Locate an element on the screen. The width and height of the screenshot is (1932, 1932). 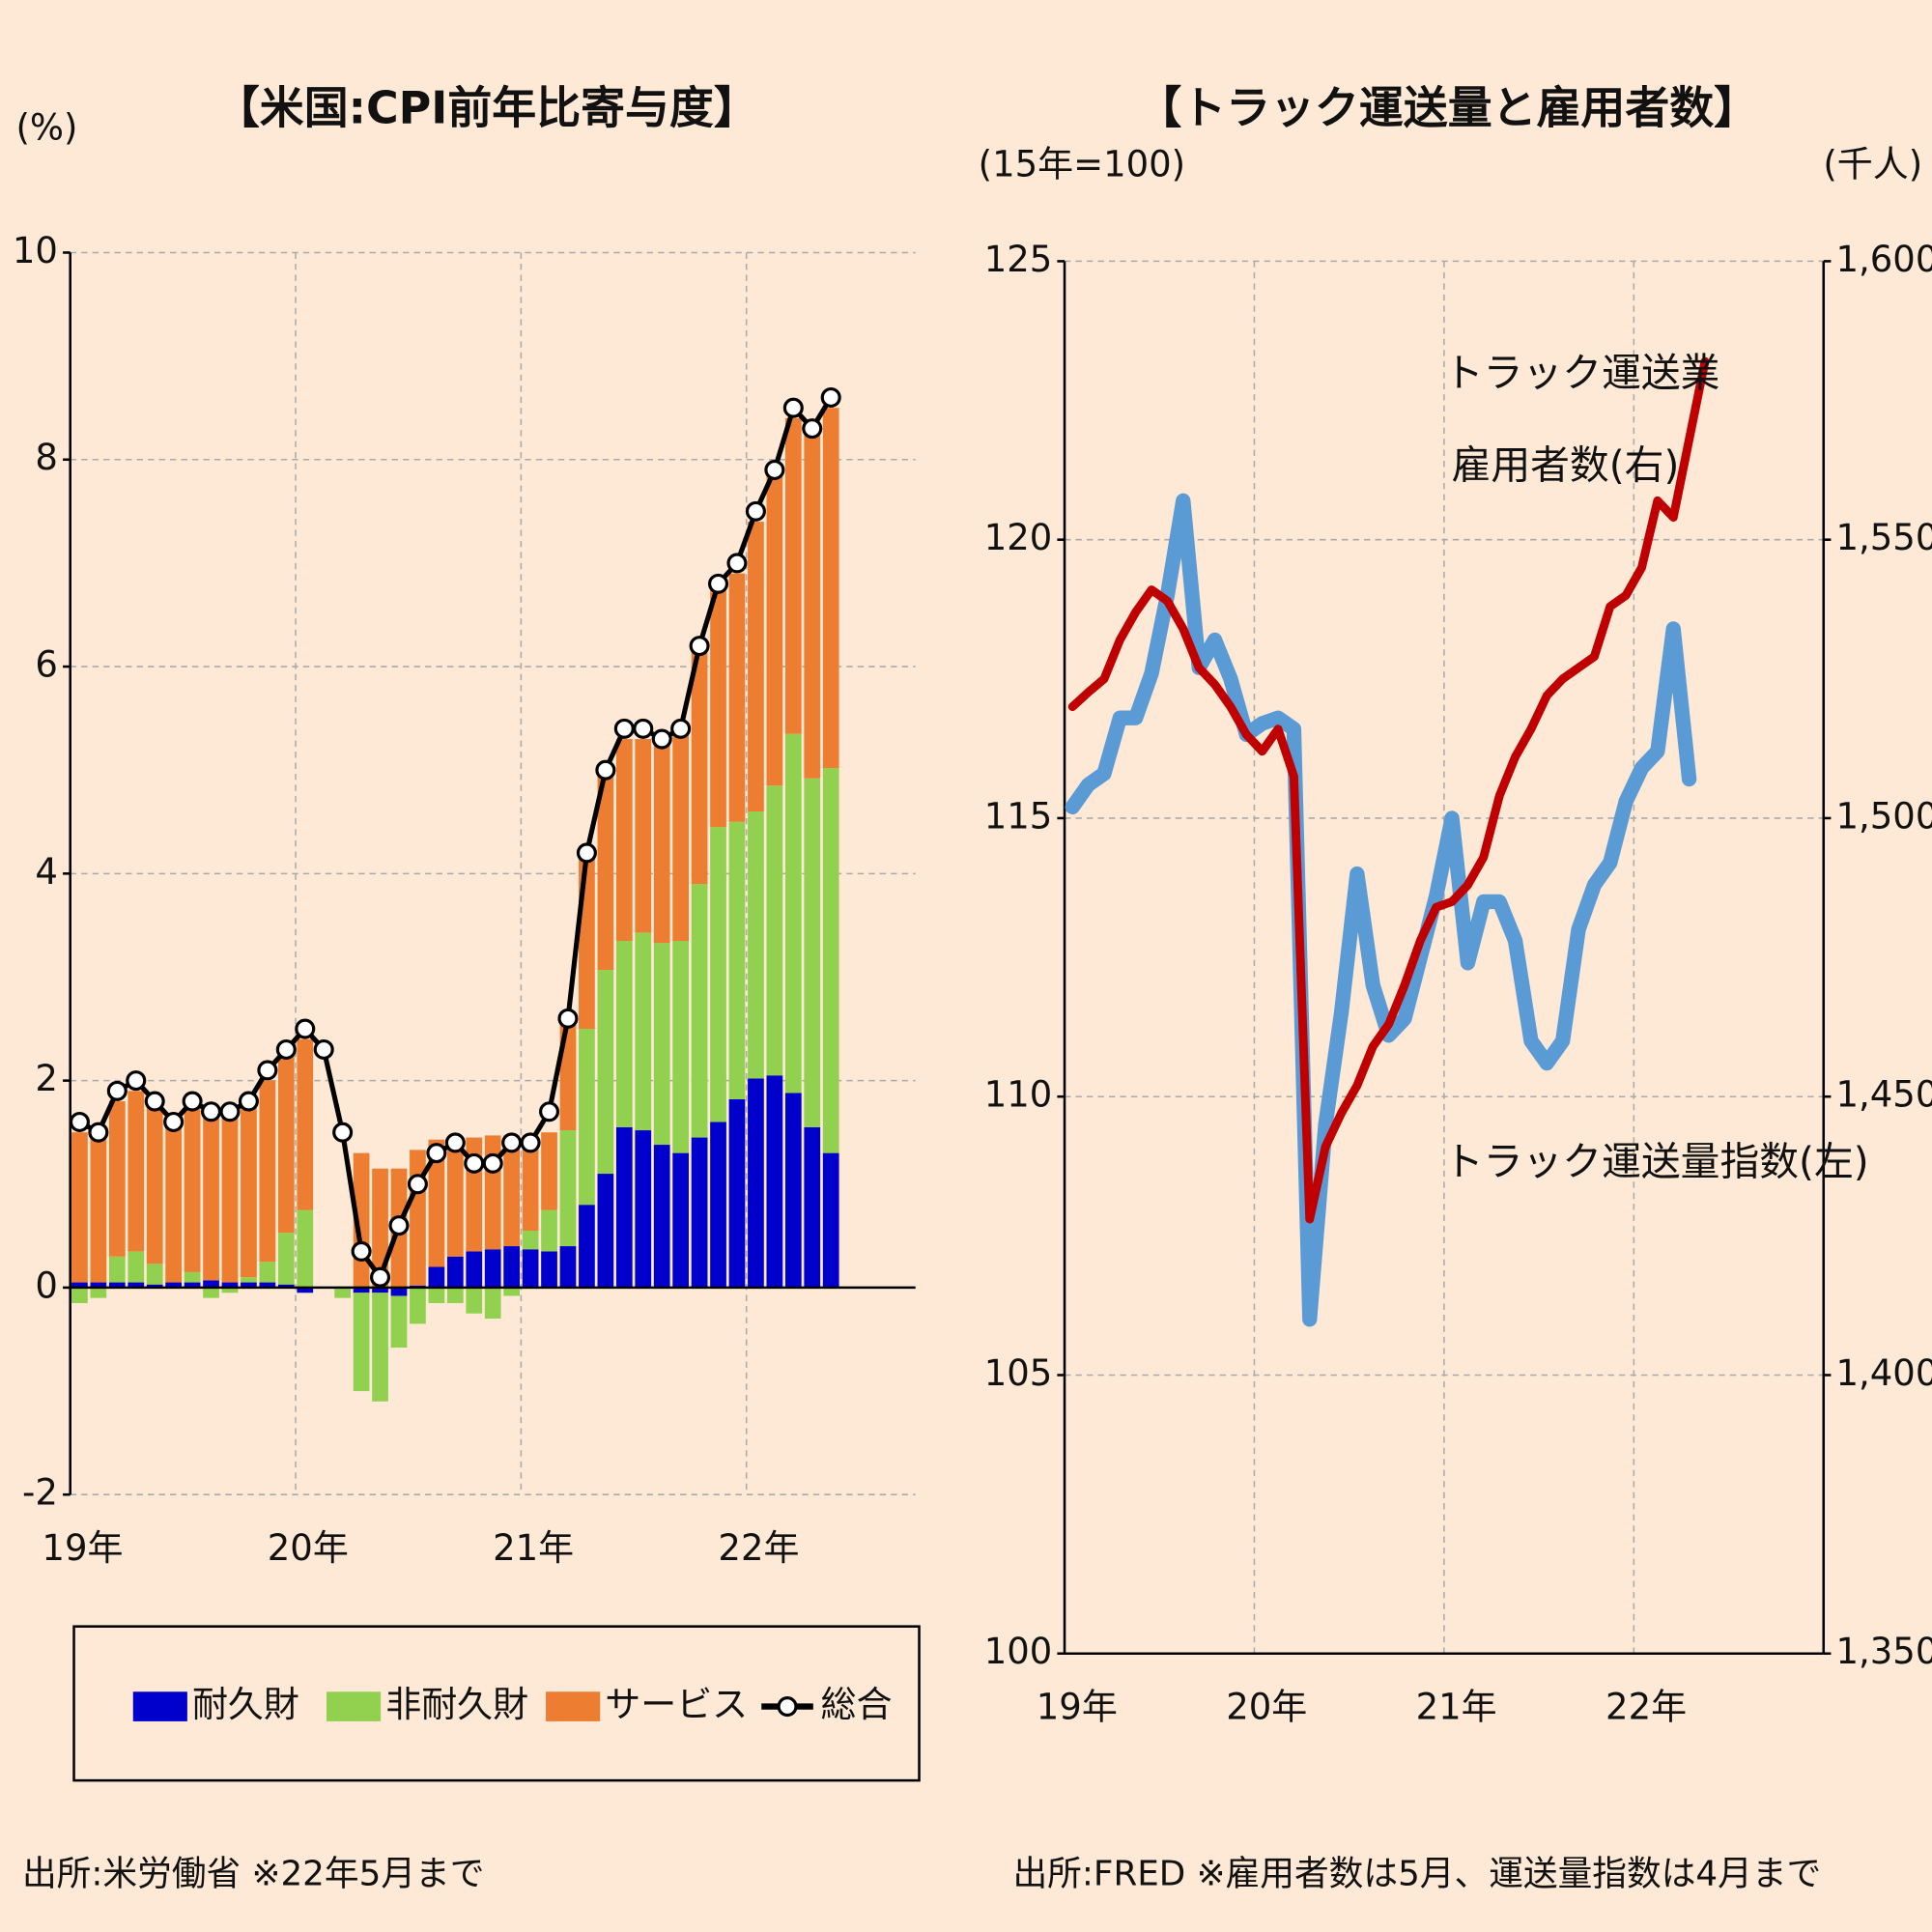
y-tick-label: 105 is located at coordinates (1018, 1373).